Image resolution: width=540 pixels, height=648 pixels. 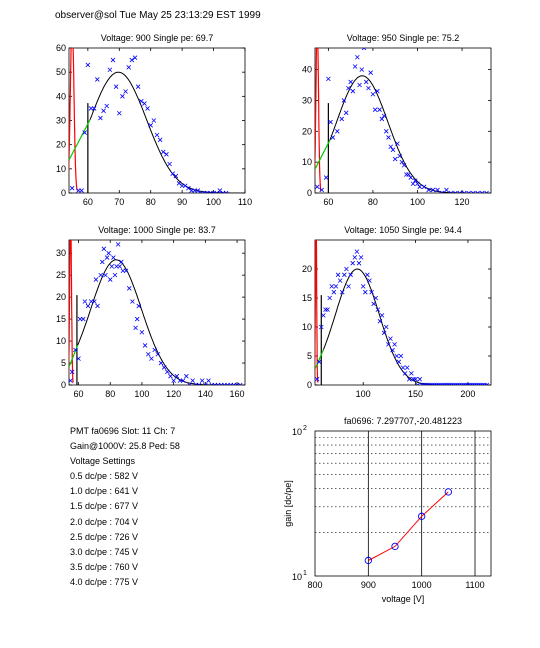 I want to click on y-tick-exponent: 1, so click(x=305, y=573).